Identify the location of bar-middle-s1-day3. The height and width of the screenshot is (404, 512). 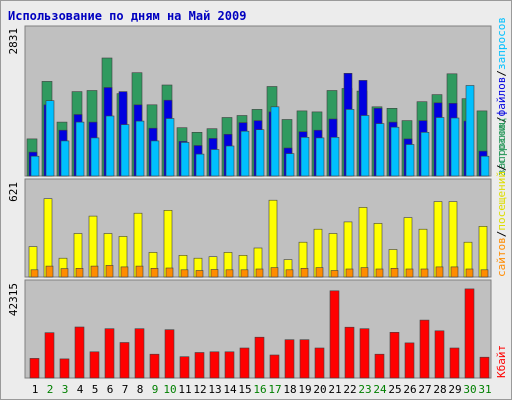
(64, 273).